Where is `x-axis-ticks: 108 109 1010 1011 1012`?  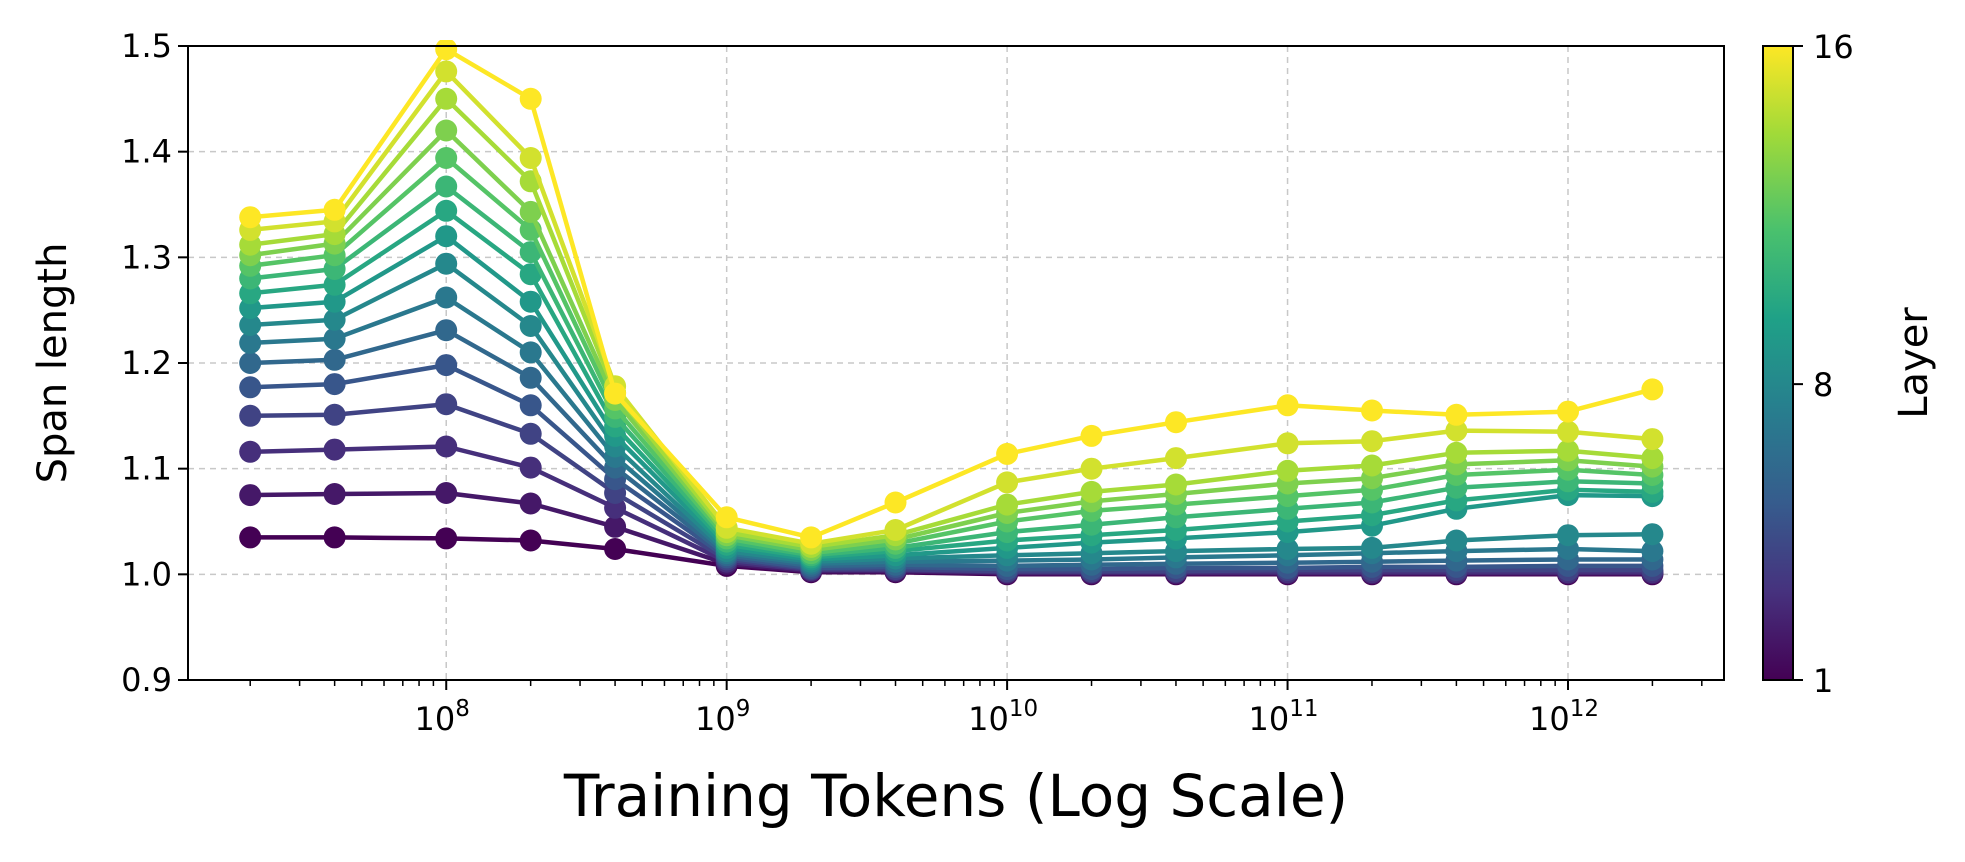
x-axis-ticks: 108 109 1010 1011 1012 is located at coordinates (976, 709).